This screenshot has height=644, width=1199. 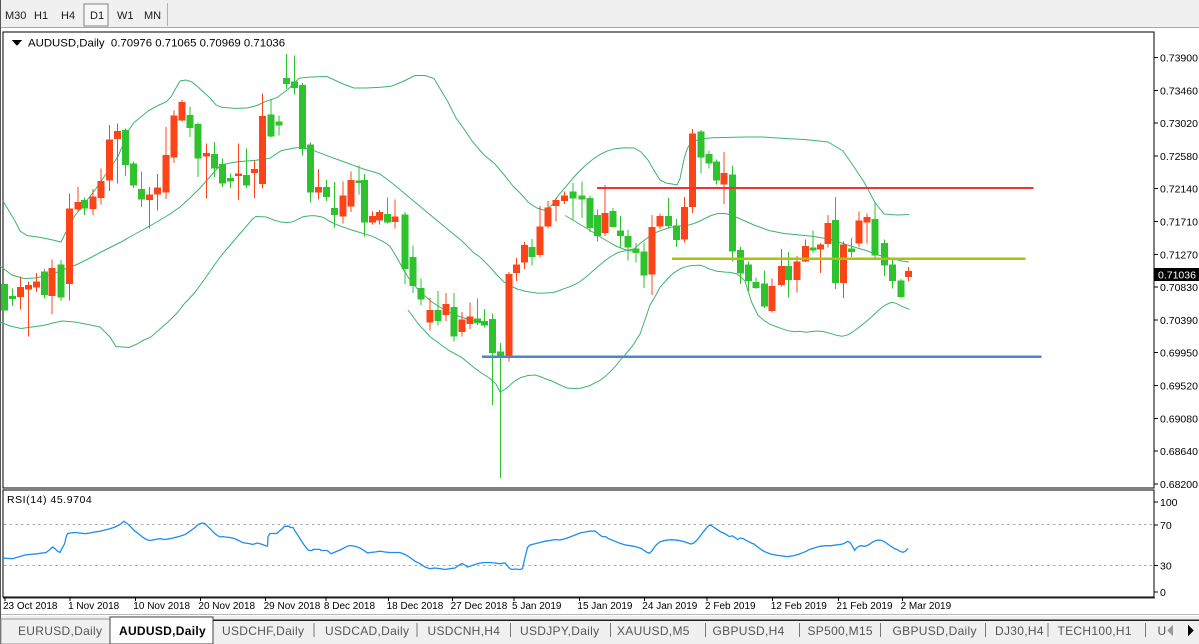 I want to click on svg-text: 0.71036, so click(x=1177, y=276).